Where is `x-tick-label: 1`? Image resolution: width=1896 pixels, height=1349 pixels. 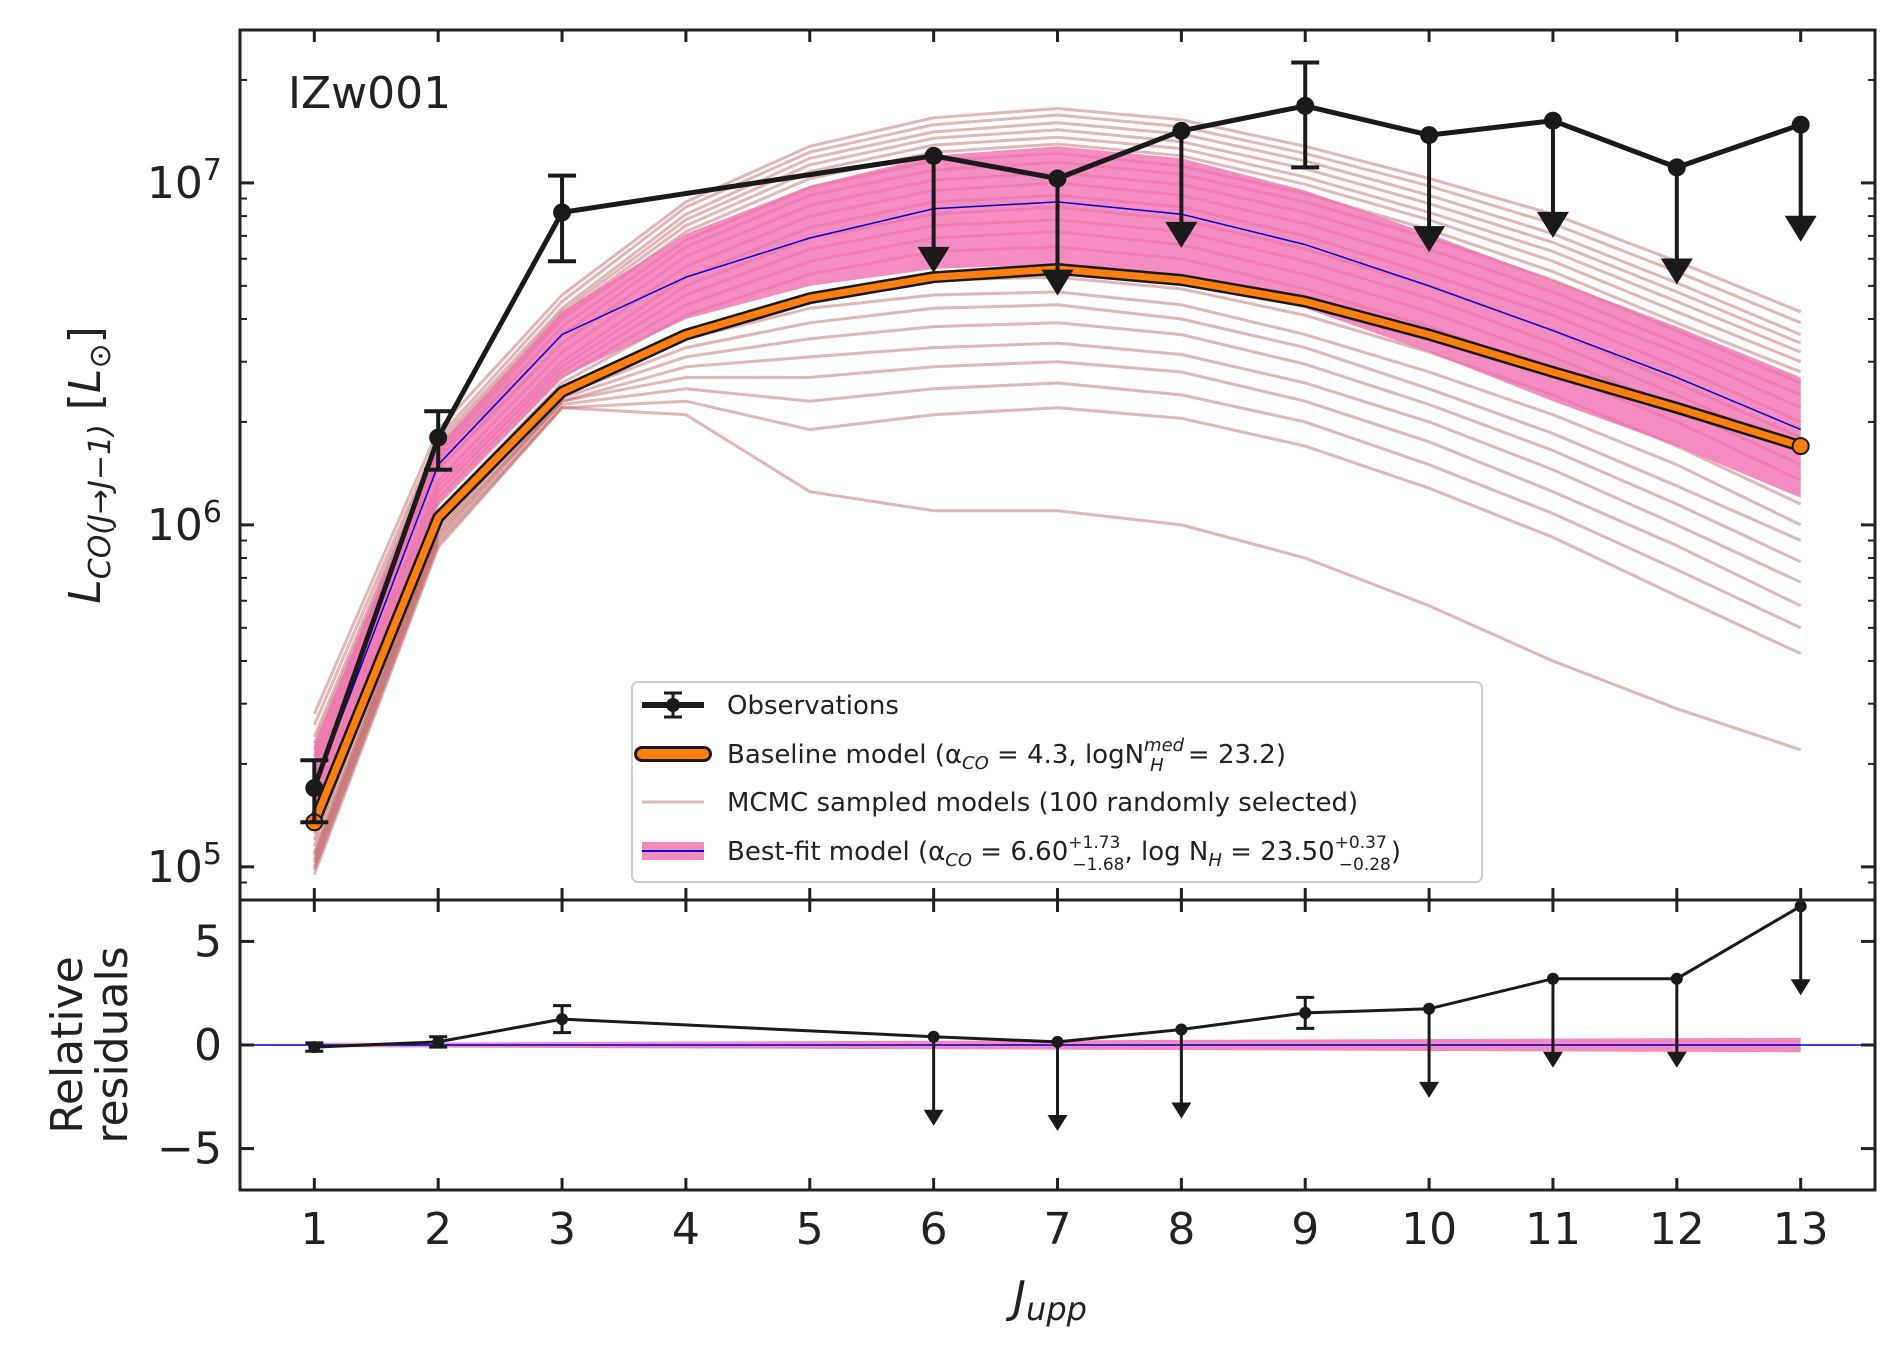
x-tick-label: 1 is located at coordinates (314, 1229).